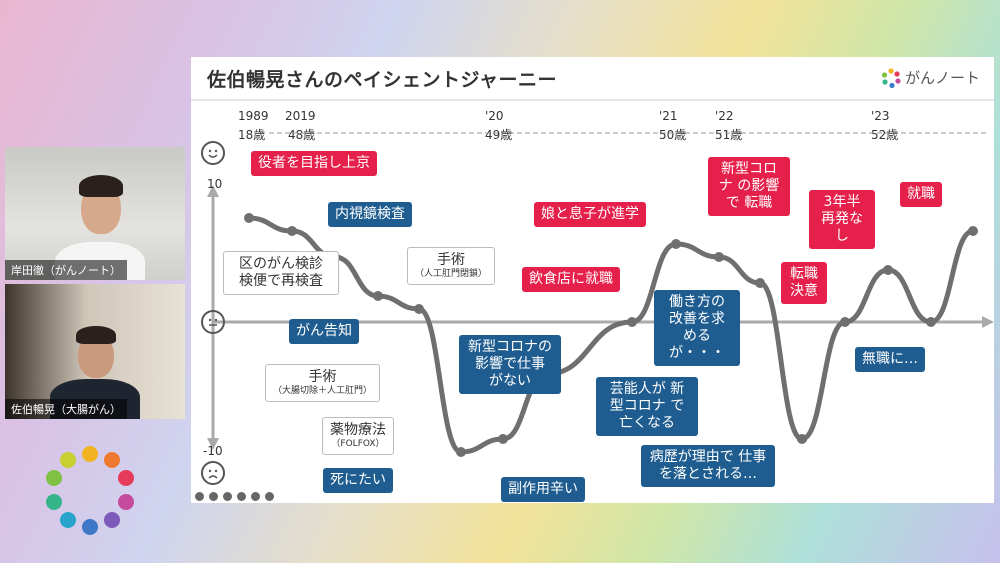  What do you see at coordinates (370, 214) in the screenshot?
I see `callout-endoscopy: 内視鏡検査` at bounding box center [370, 214].